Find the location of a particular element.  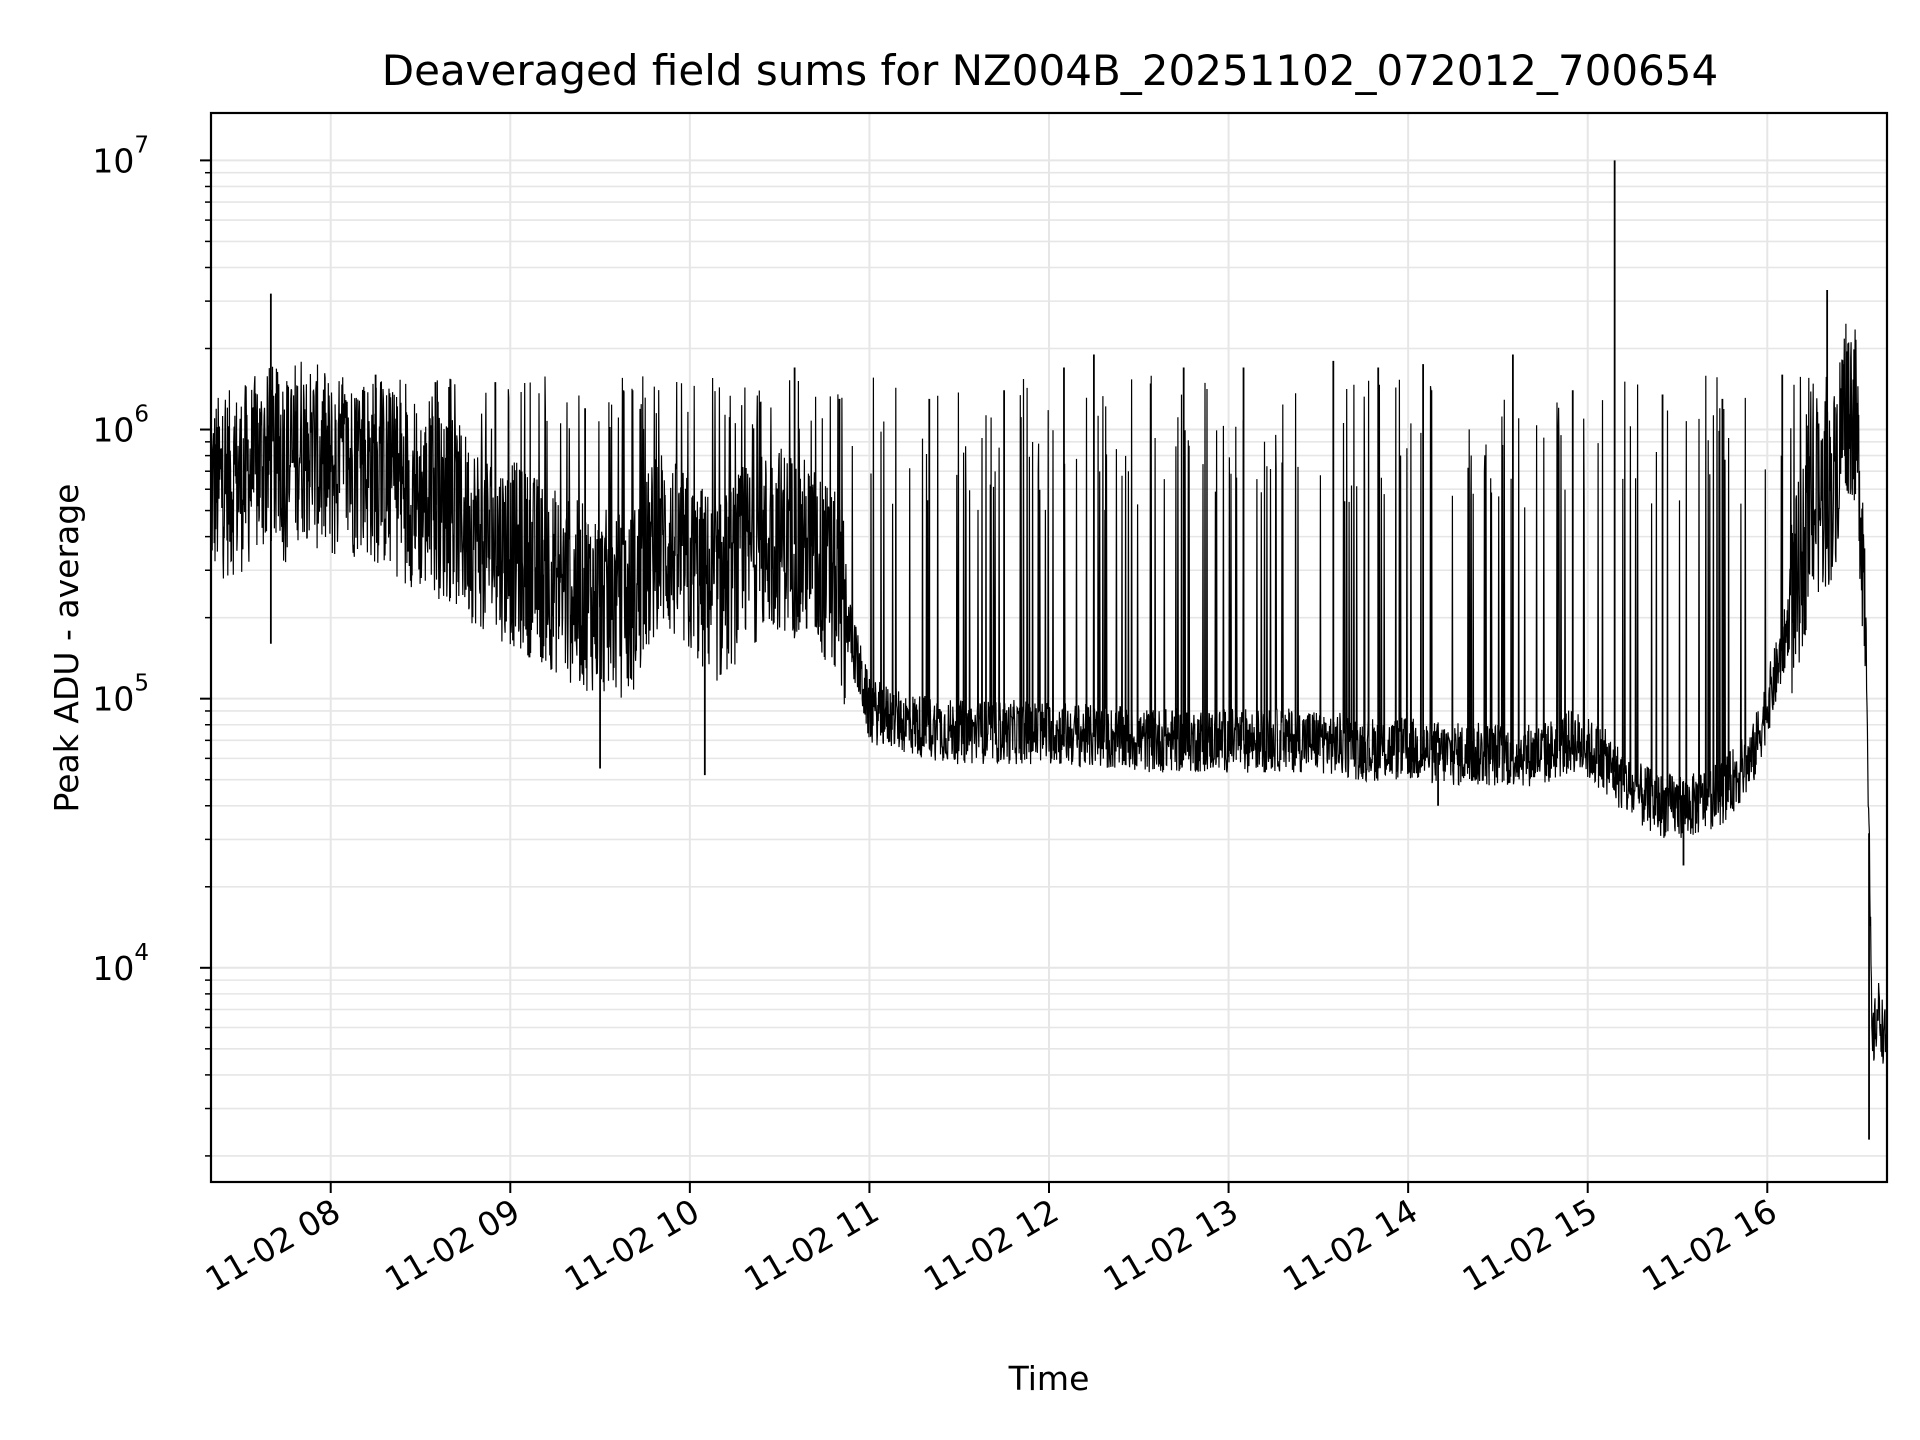

x-tick-label: 11-02 12 is located at coordinates (991, 1245).